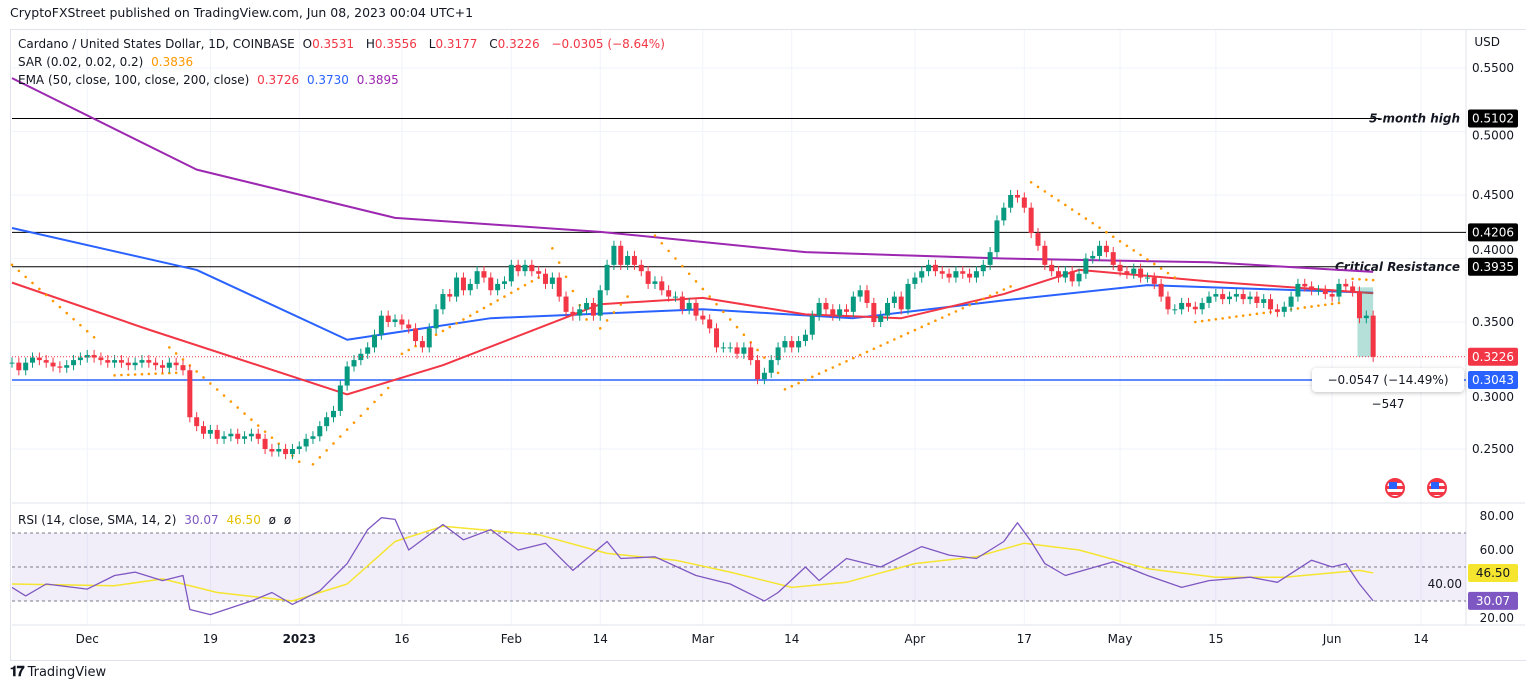  I want to click on rsi-value: 30.07, so click(201, 520).